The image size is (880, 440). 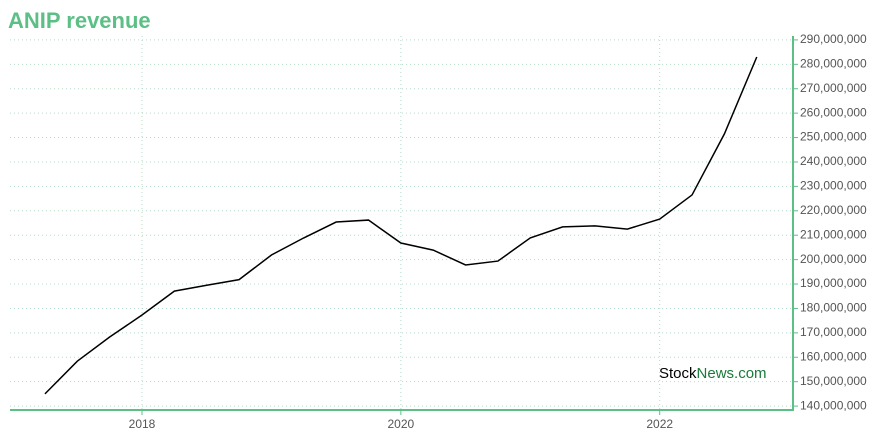 I want to click on watermark-part: Stock, so click(x=678, y=373).